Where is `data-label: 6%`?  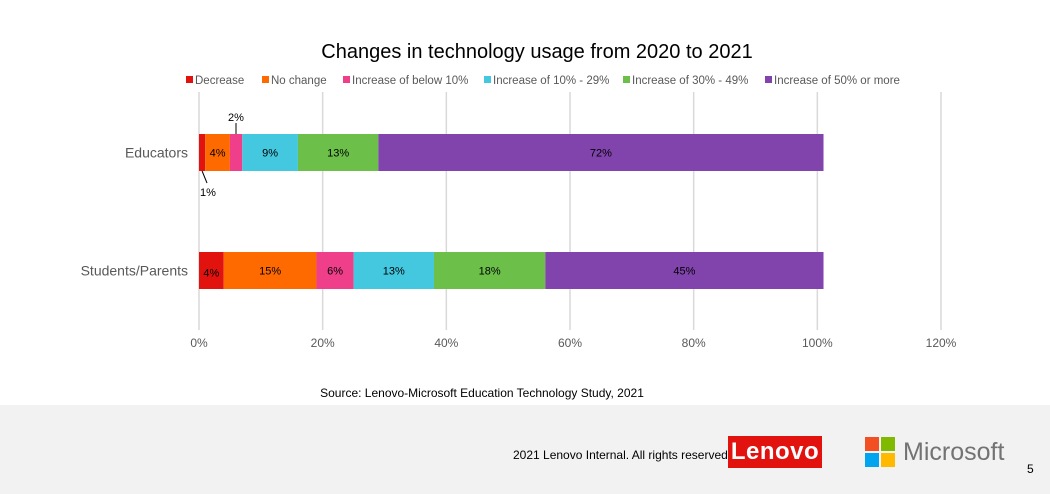 data-label: 6% is located at coordinates (335, 272).